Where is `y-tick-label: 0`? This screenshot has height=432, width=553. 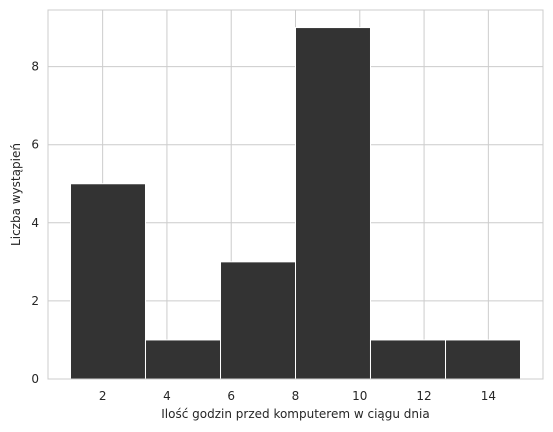 y-tick-label: 0 is located at coordinates (35, 379).